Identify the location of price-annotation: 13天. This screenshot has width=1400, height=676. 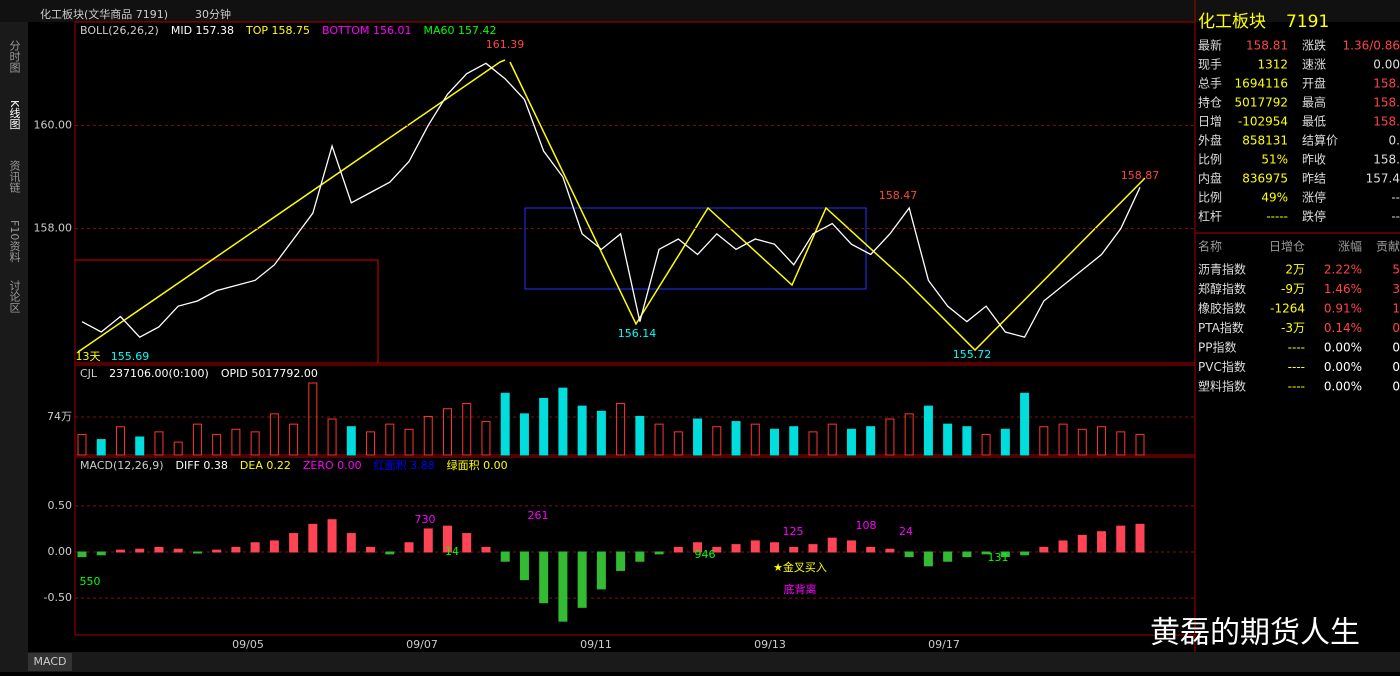
(88, 356).